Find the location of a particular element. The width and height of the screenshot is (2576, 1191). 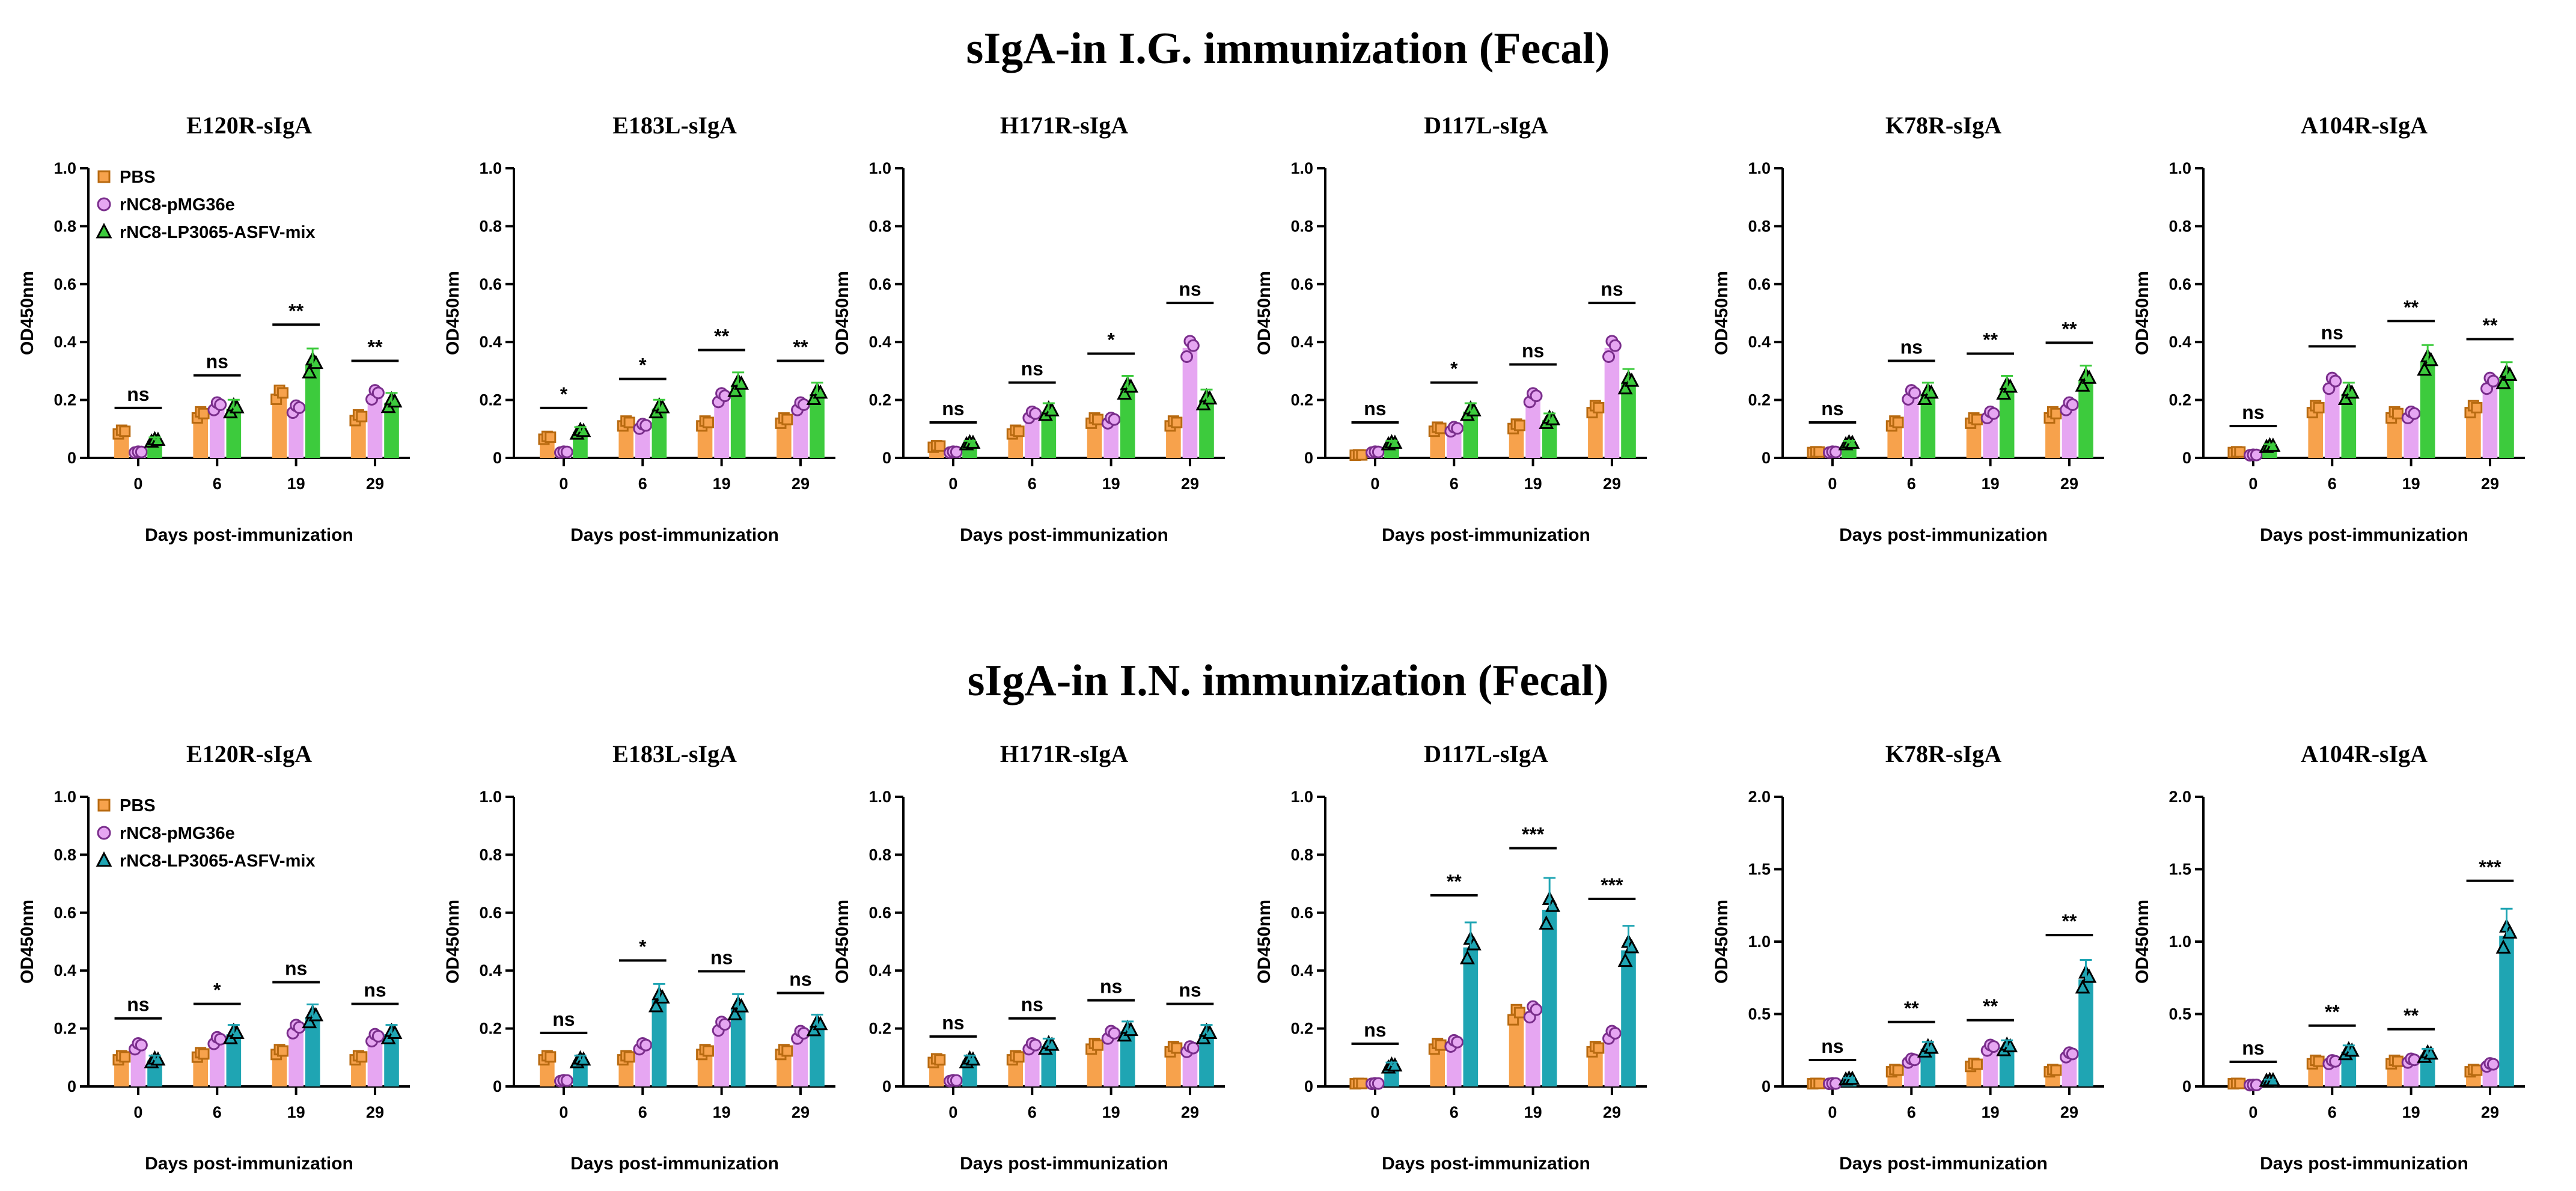

legend-marker-circle is located at coordinates (104, 833).